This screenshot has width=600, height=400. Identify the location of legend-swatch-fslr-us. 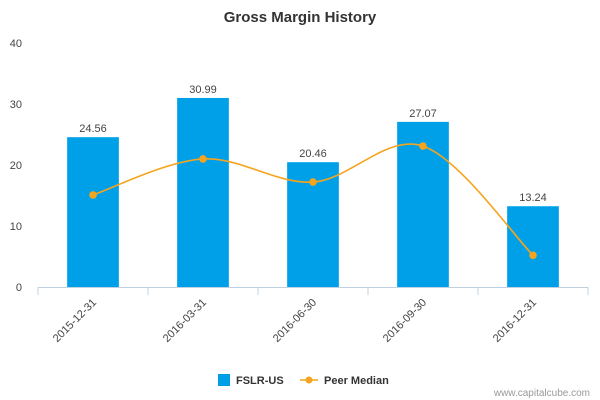
(224, 380).